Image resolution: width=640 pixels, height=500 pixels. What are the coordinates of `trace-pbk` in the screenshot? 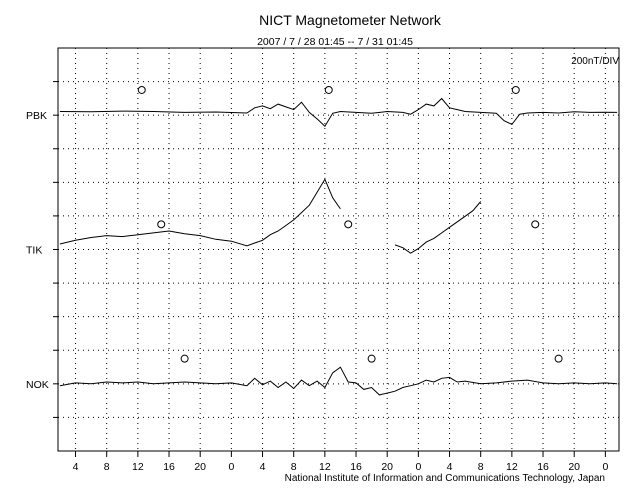 It's located at (338, 112).